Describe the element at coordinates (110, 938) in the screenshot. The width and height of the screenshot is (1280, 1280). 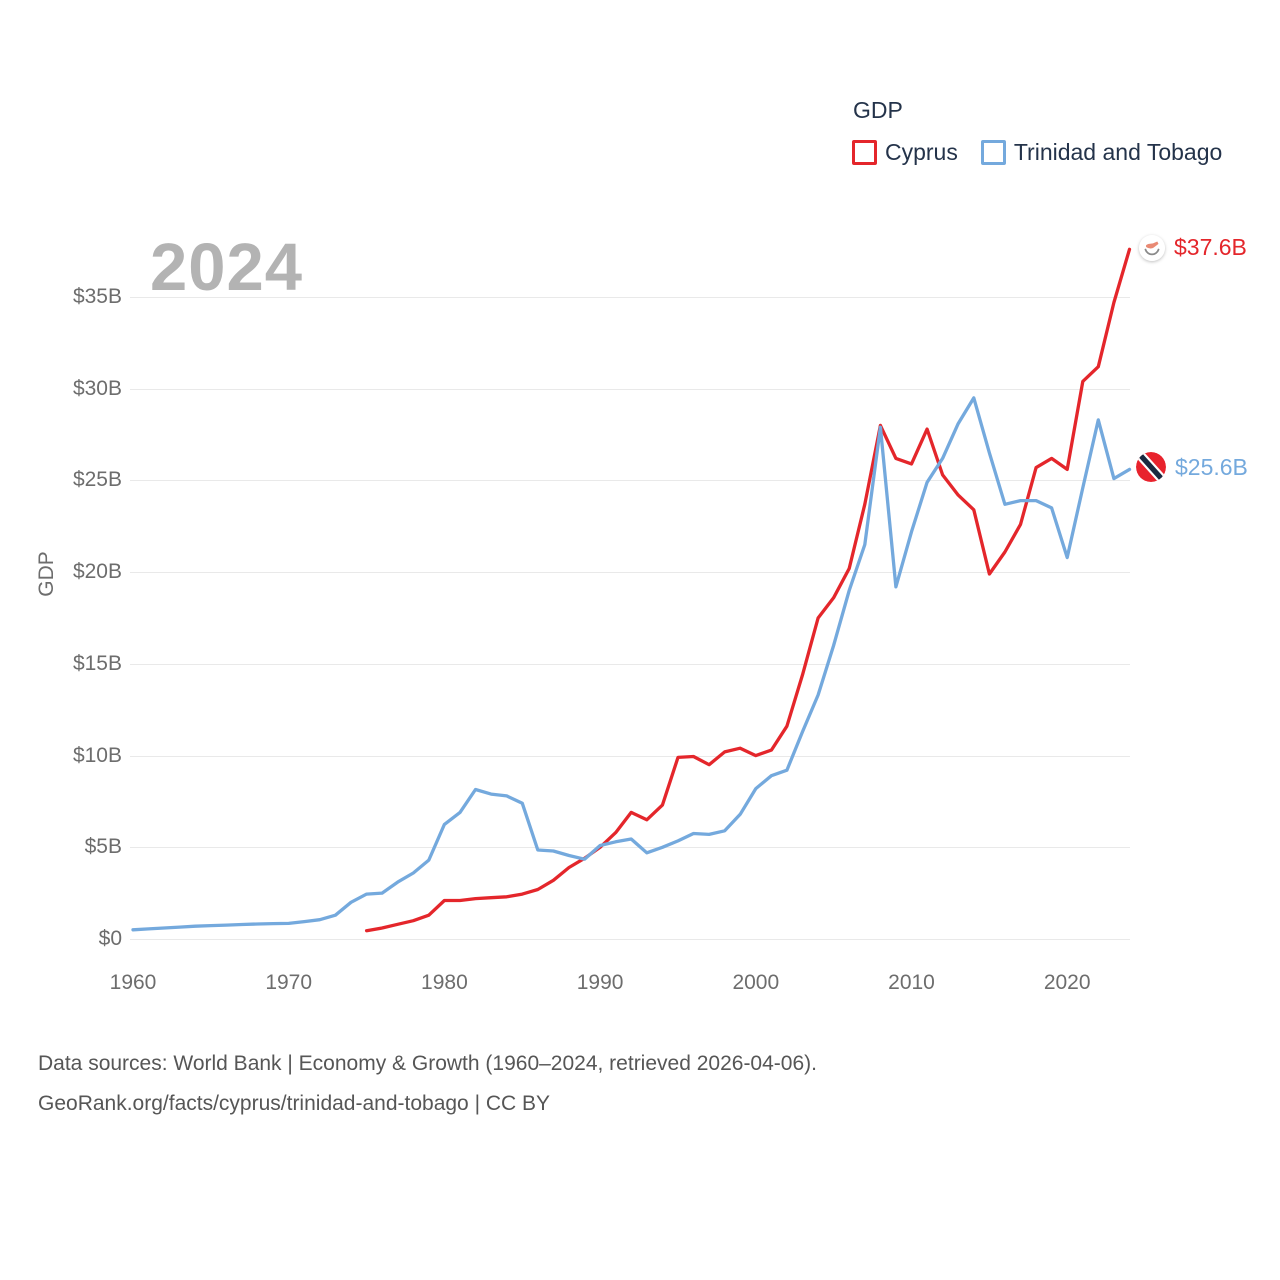
I see `y-tick-label: $0` at that location.